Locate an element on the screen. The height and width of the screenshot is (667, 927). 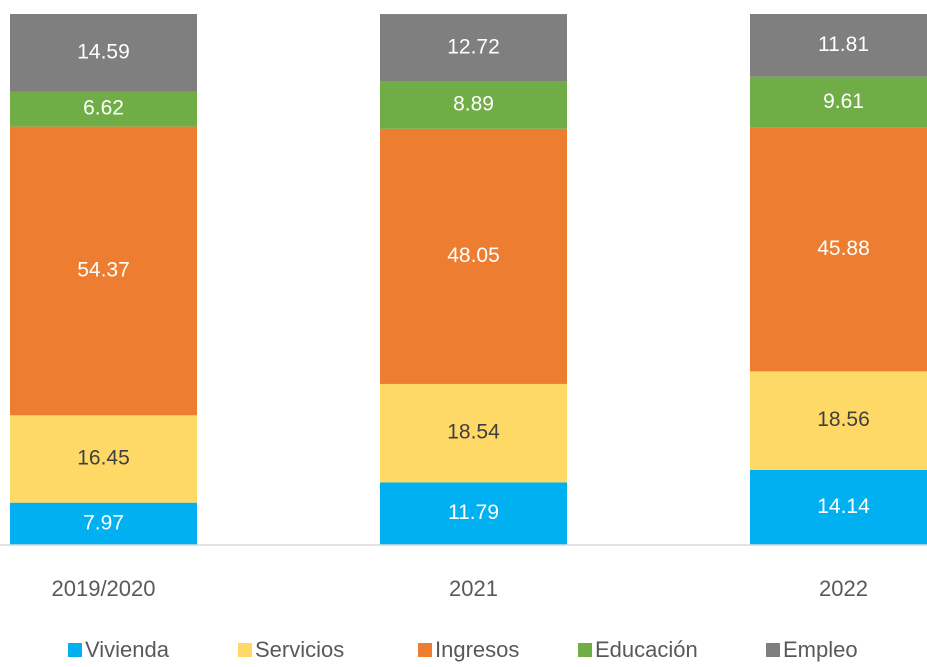
data-label: 6.62 is located at coordinates (103, 108).